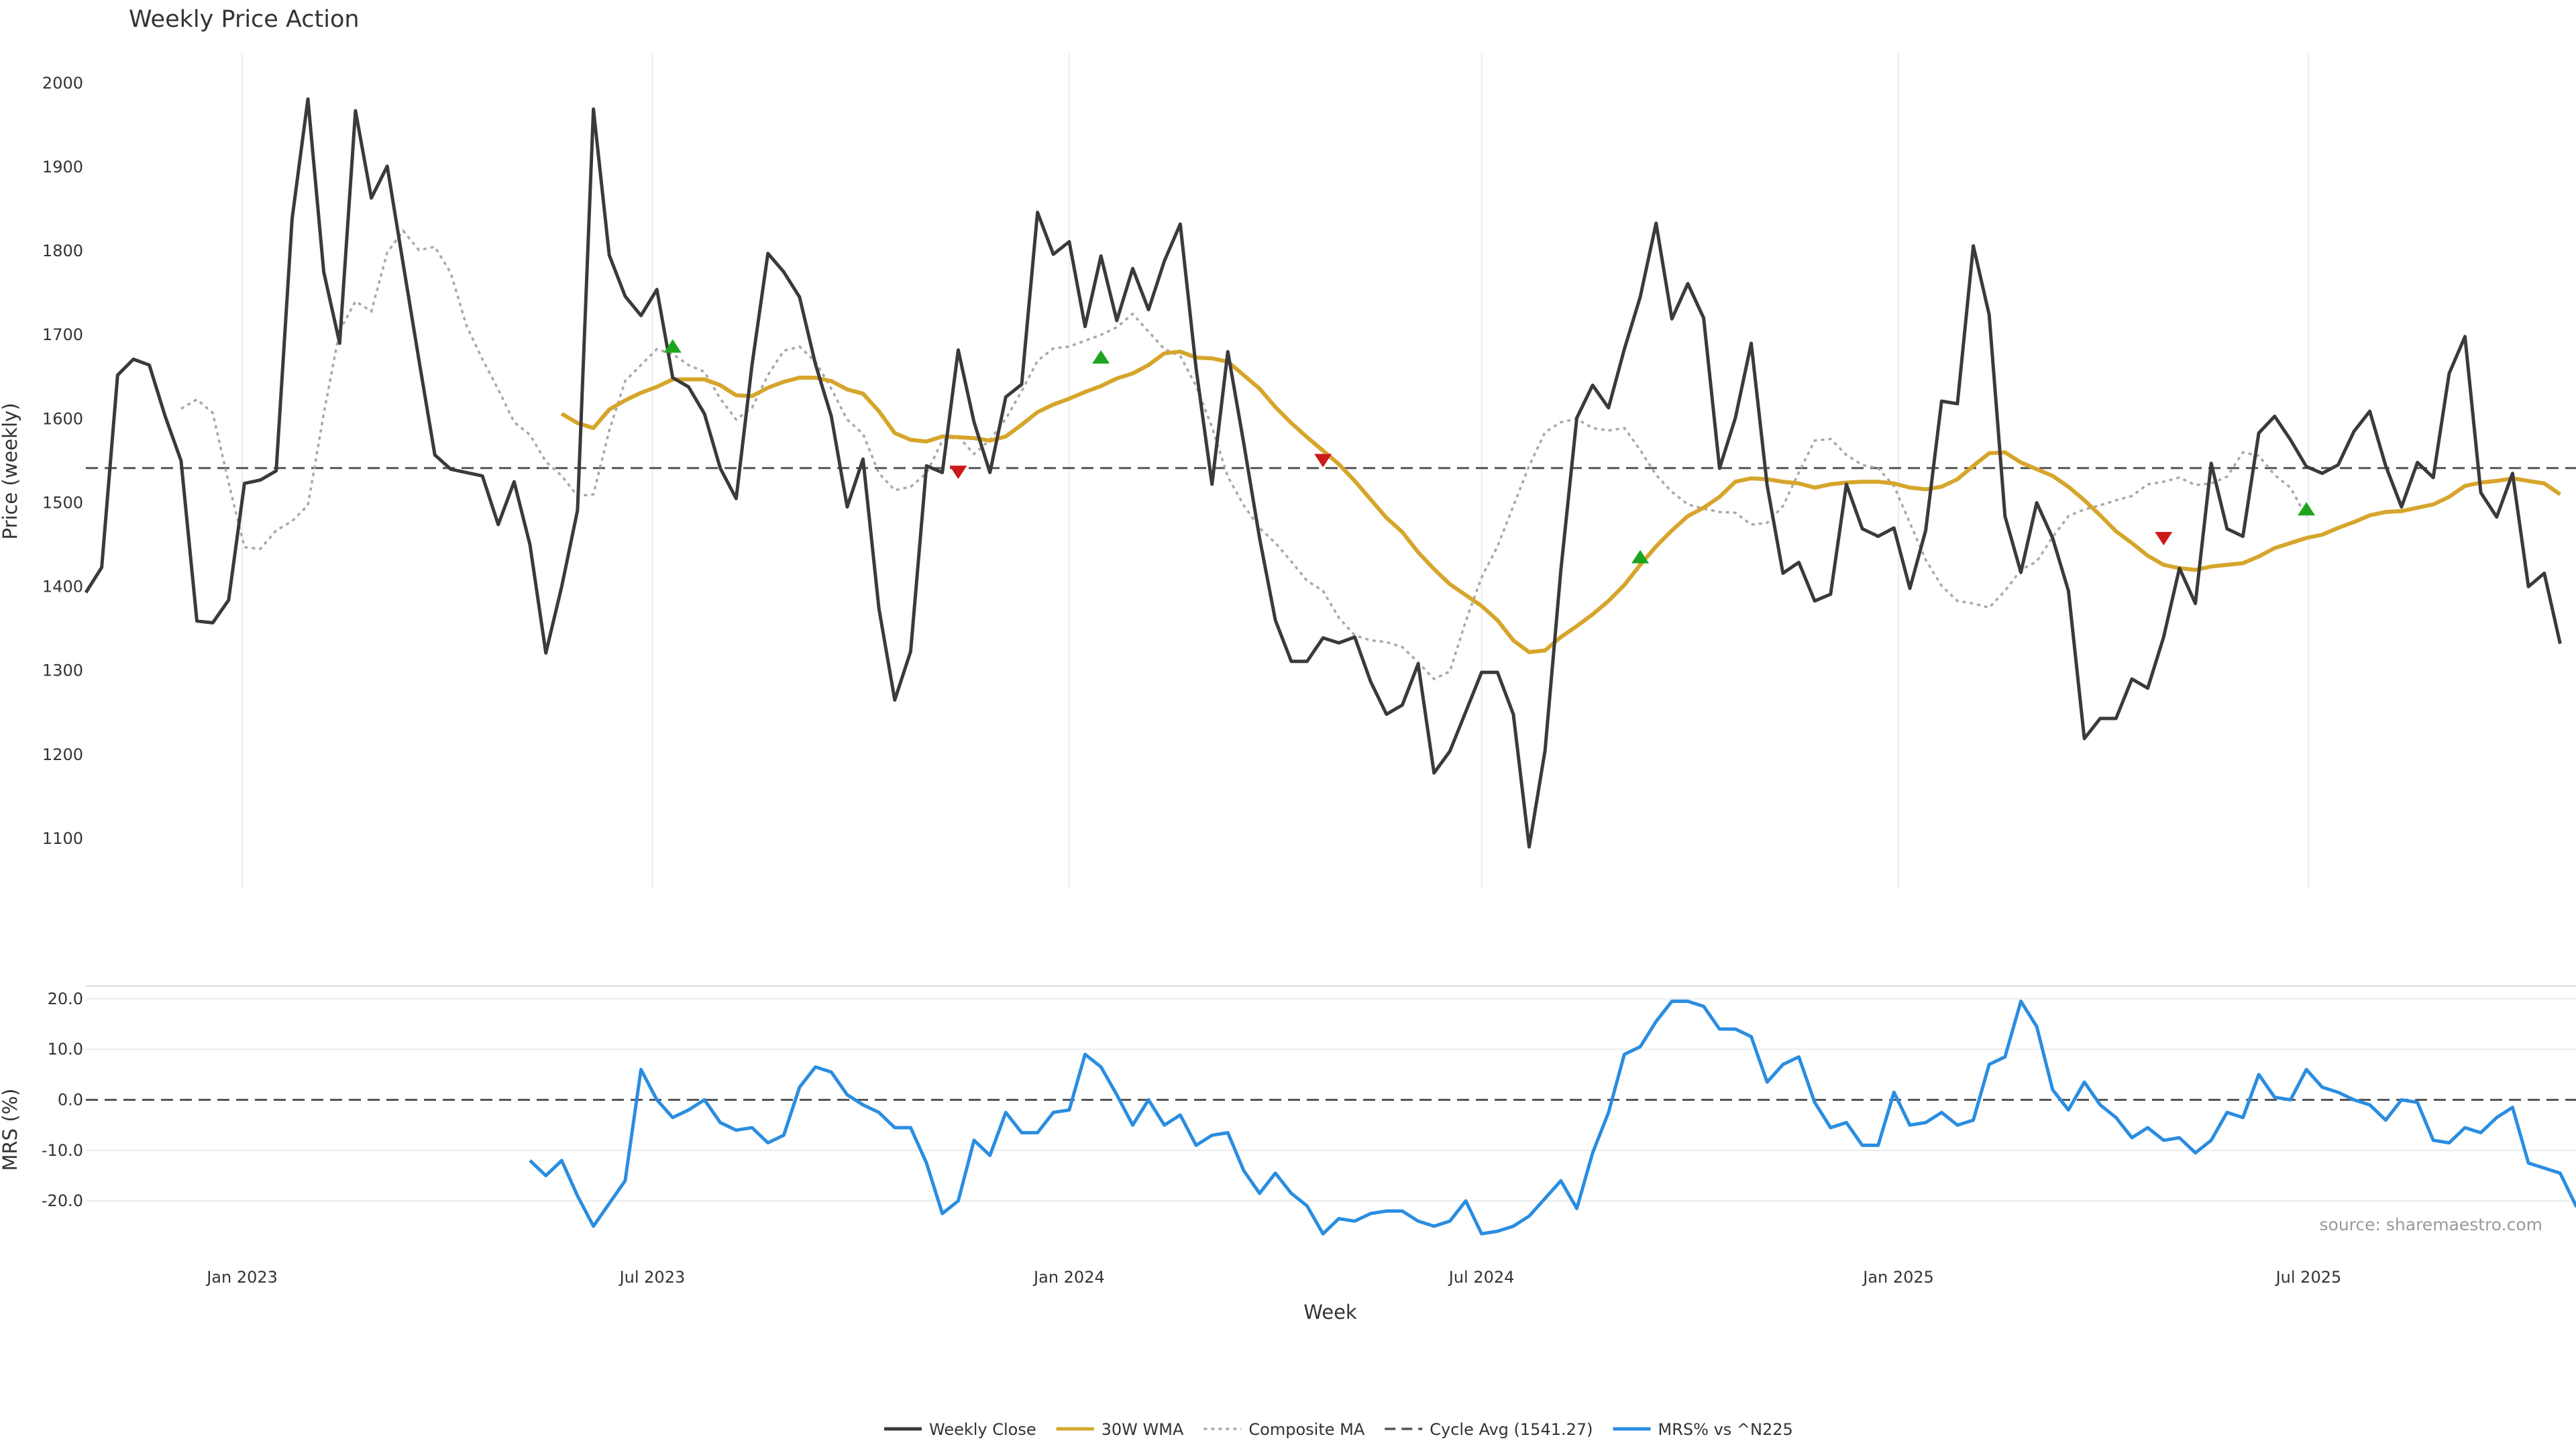 The height and width of the screenshot is (1449, 2576). What do you see at coordinates (1725, 1429) in the screenshot?
I see `legend-label: MRS% vs ^N225` at bounding box center [1725, 1429].